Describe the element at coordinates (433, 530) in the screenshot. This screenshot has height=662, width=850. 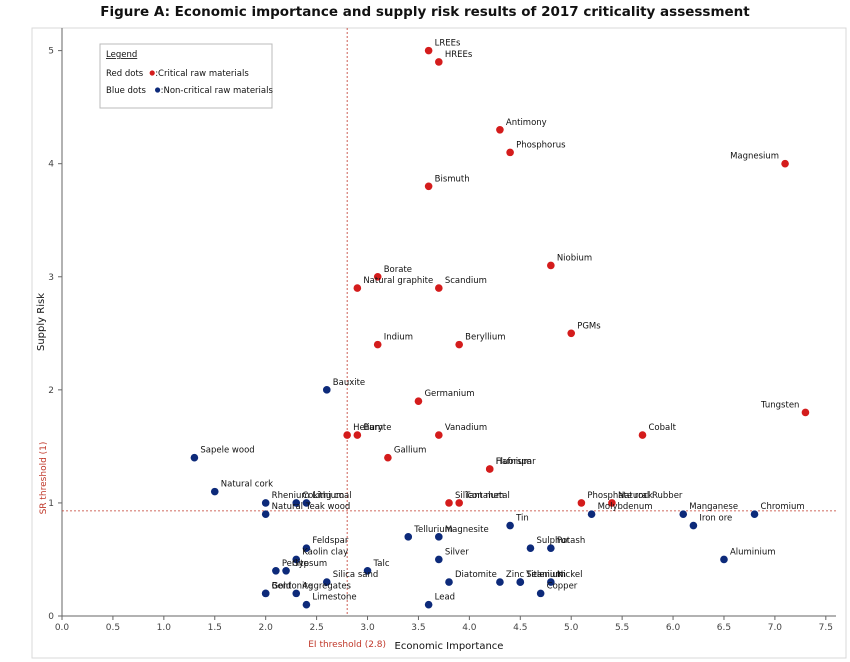
I see `point-label: Tellurium` at that location.